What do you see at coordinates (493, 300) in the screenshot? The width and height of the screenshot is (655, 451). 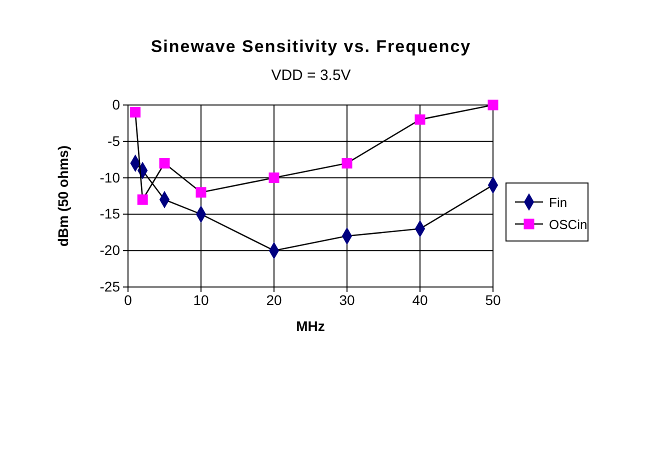 I see `x-tick-label: 50` at bounding box center [493, 300].